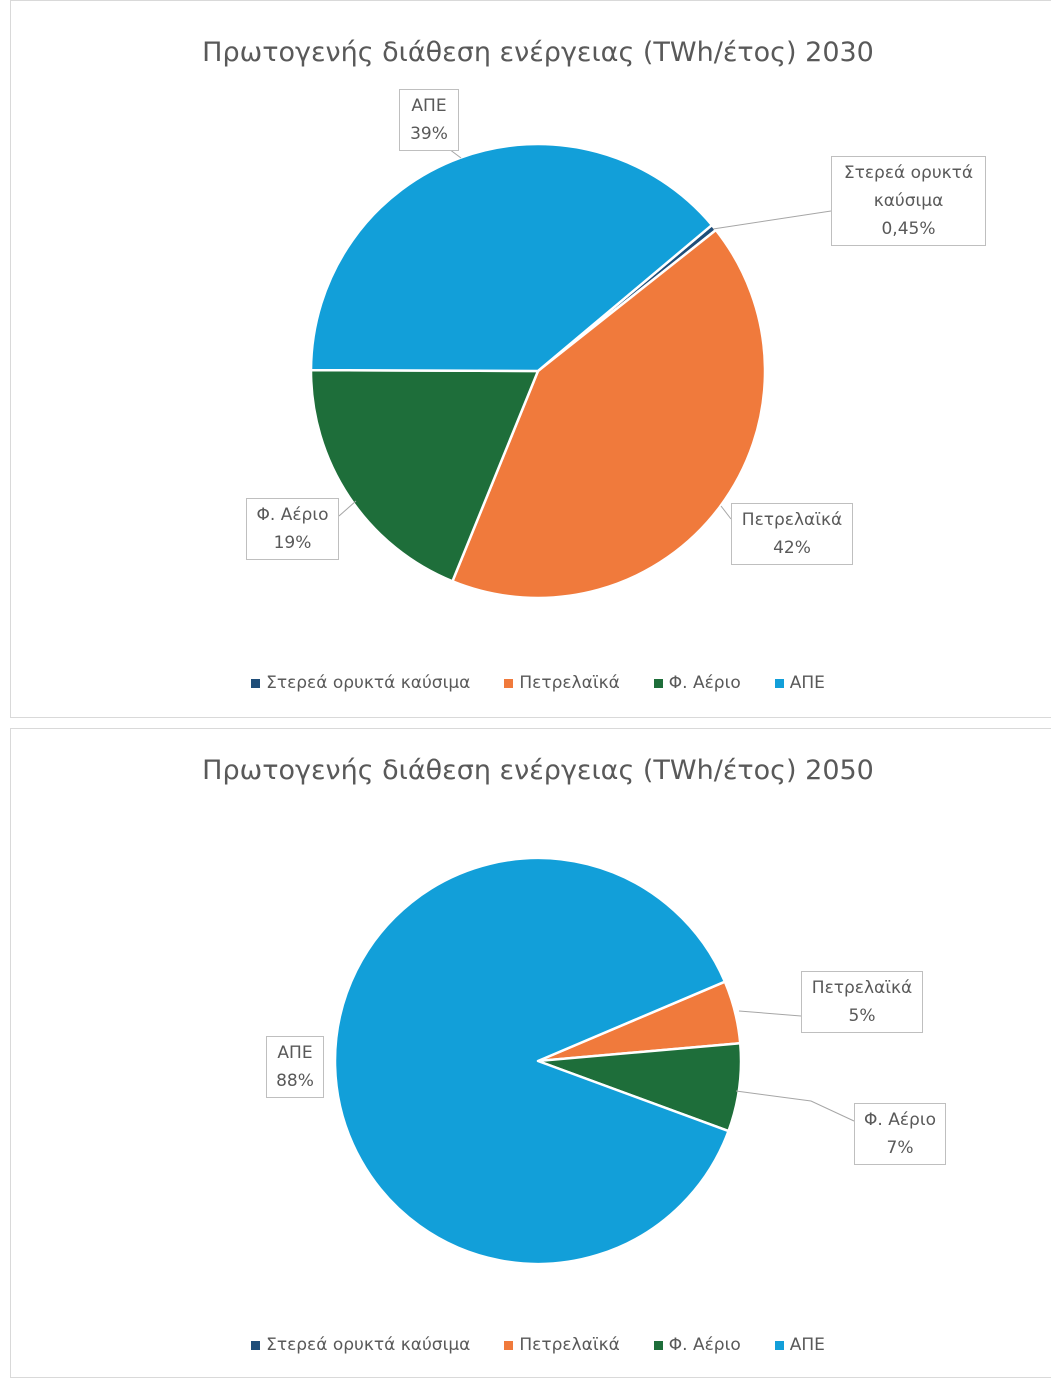  I want to click on data-label-value: 7%, so click(900, 1148).